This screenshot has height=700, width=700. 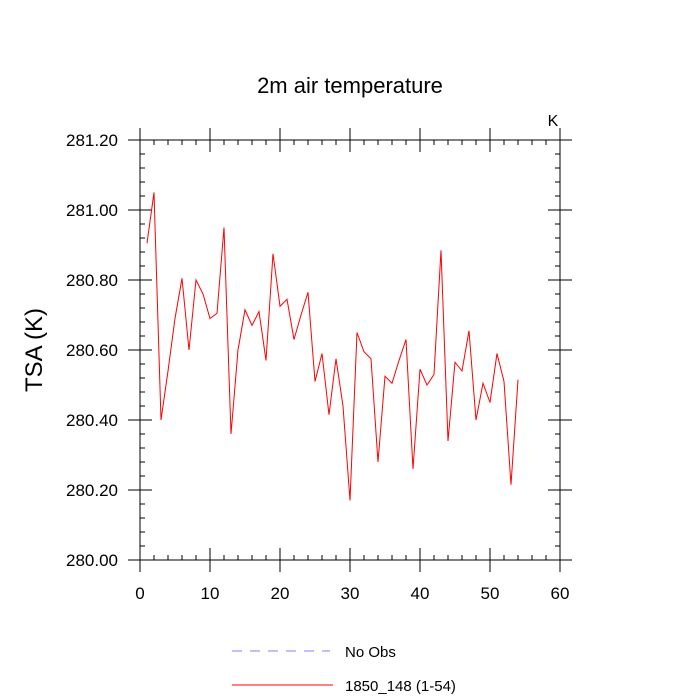 What do you see at coordinates (400, 686) in the screenshot?
I see `legend-label-series: 1850_148 (1-54)` at bounding box center [400, 686].